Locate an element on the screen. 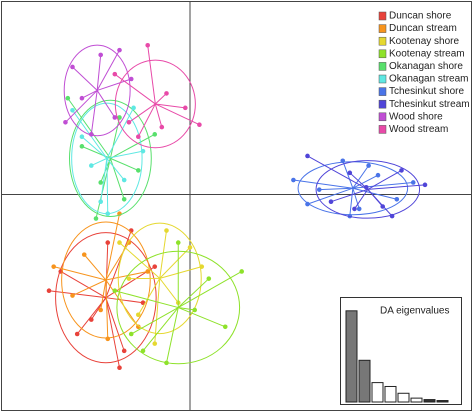 This screenshot has width=474, height=413. legend-label: Wood stream is located at coordinates (418, 129).